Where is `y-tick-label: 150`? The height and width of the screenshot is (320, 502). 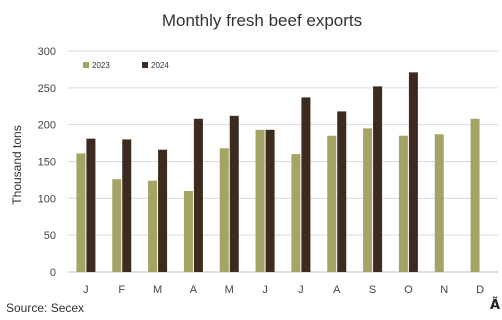
y-tick-label: 150 is located at coordinates (47, 163).